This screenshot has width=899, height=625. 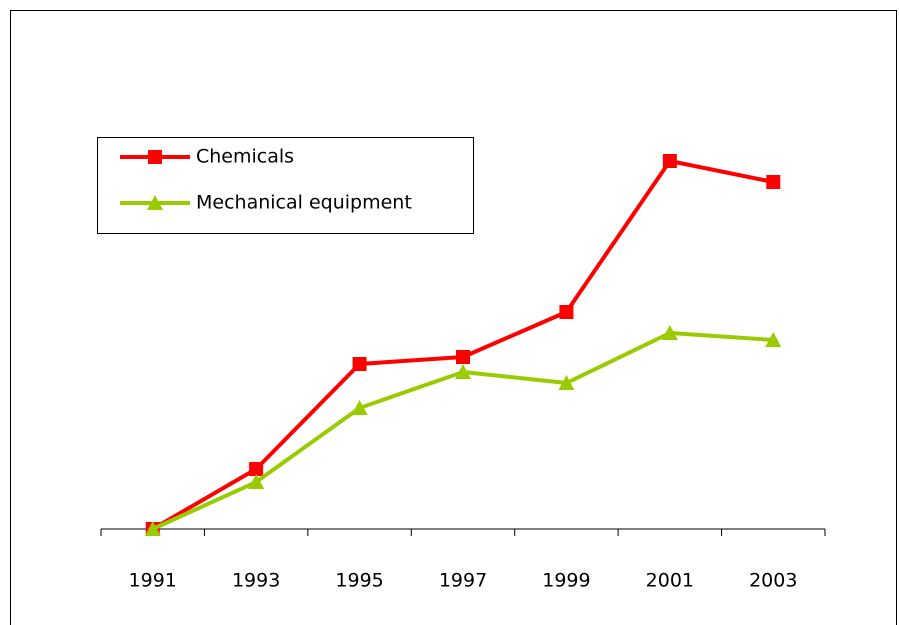 I want to click on legend-label: Chemicals, so click(x=245, y=157).